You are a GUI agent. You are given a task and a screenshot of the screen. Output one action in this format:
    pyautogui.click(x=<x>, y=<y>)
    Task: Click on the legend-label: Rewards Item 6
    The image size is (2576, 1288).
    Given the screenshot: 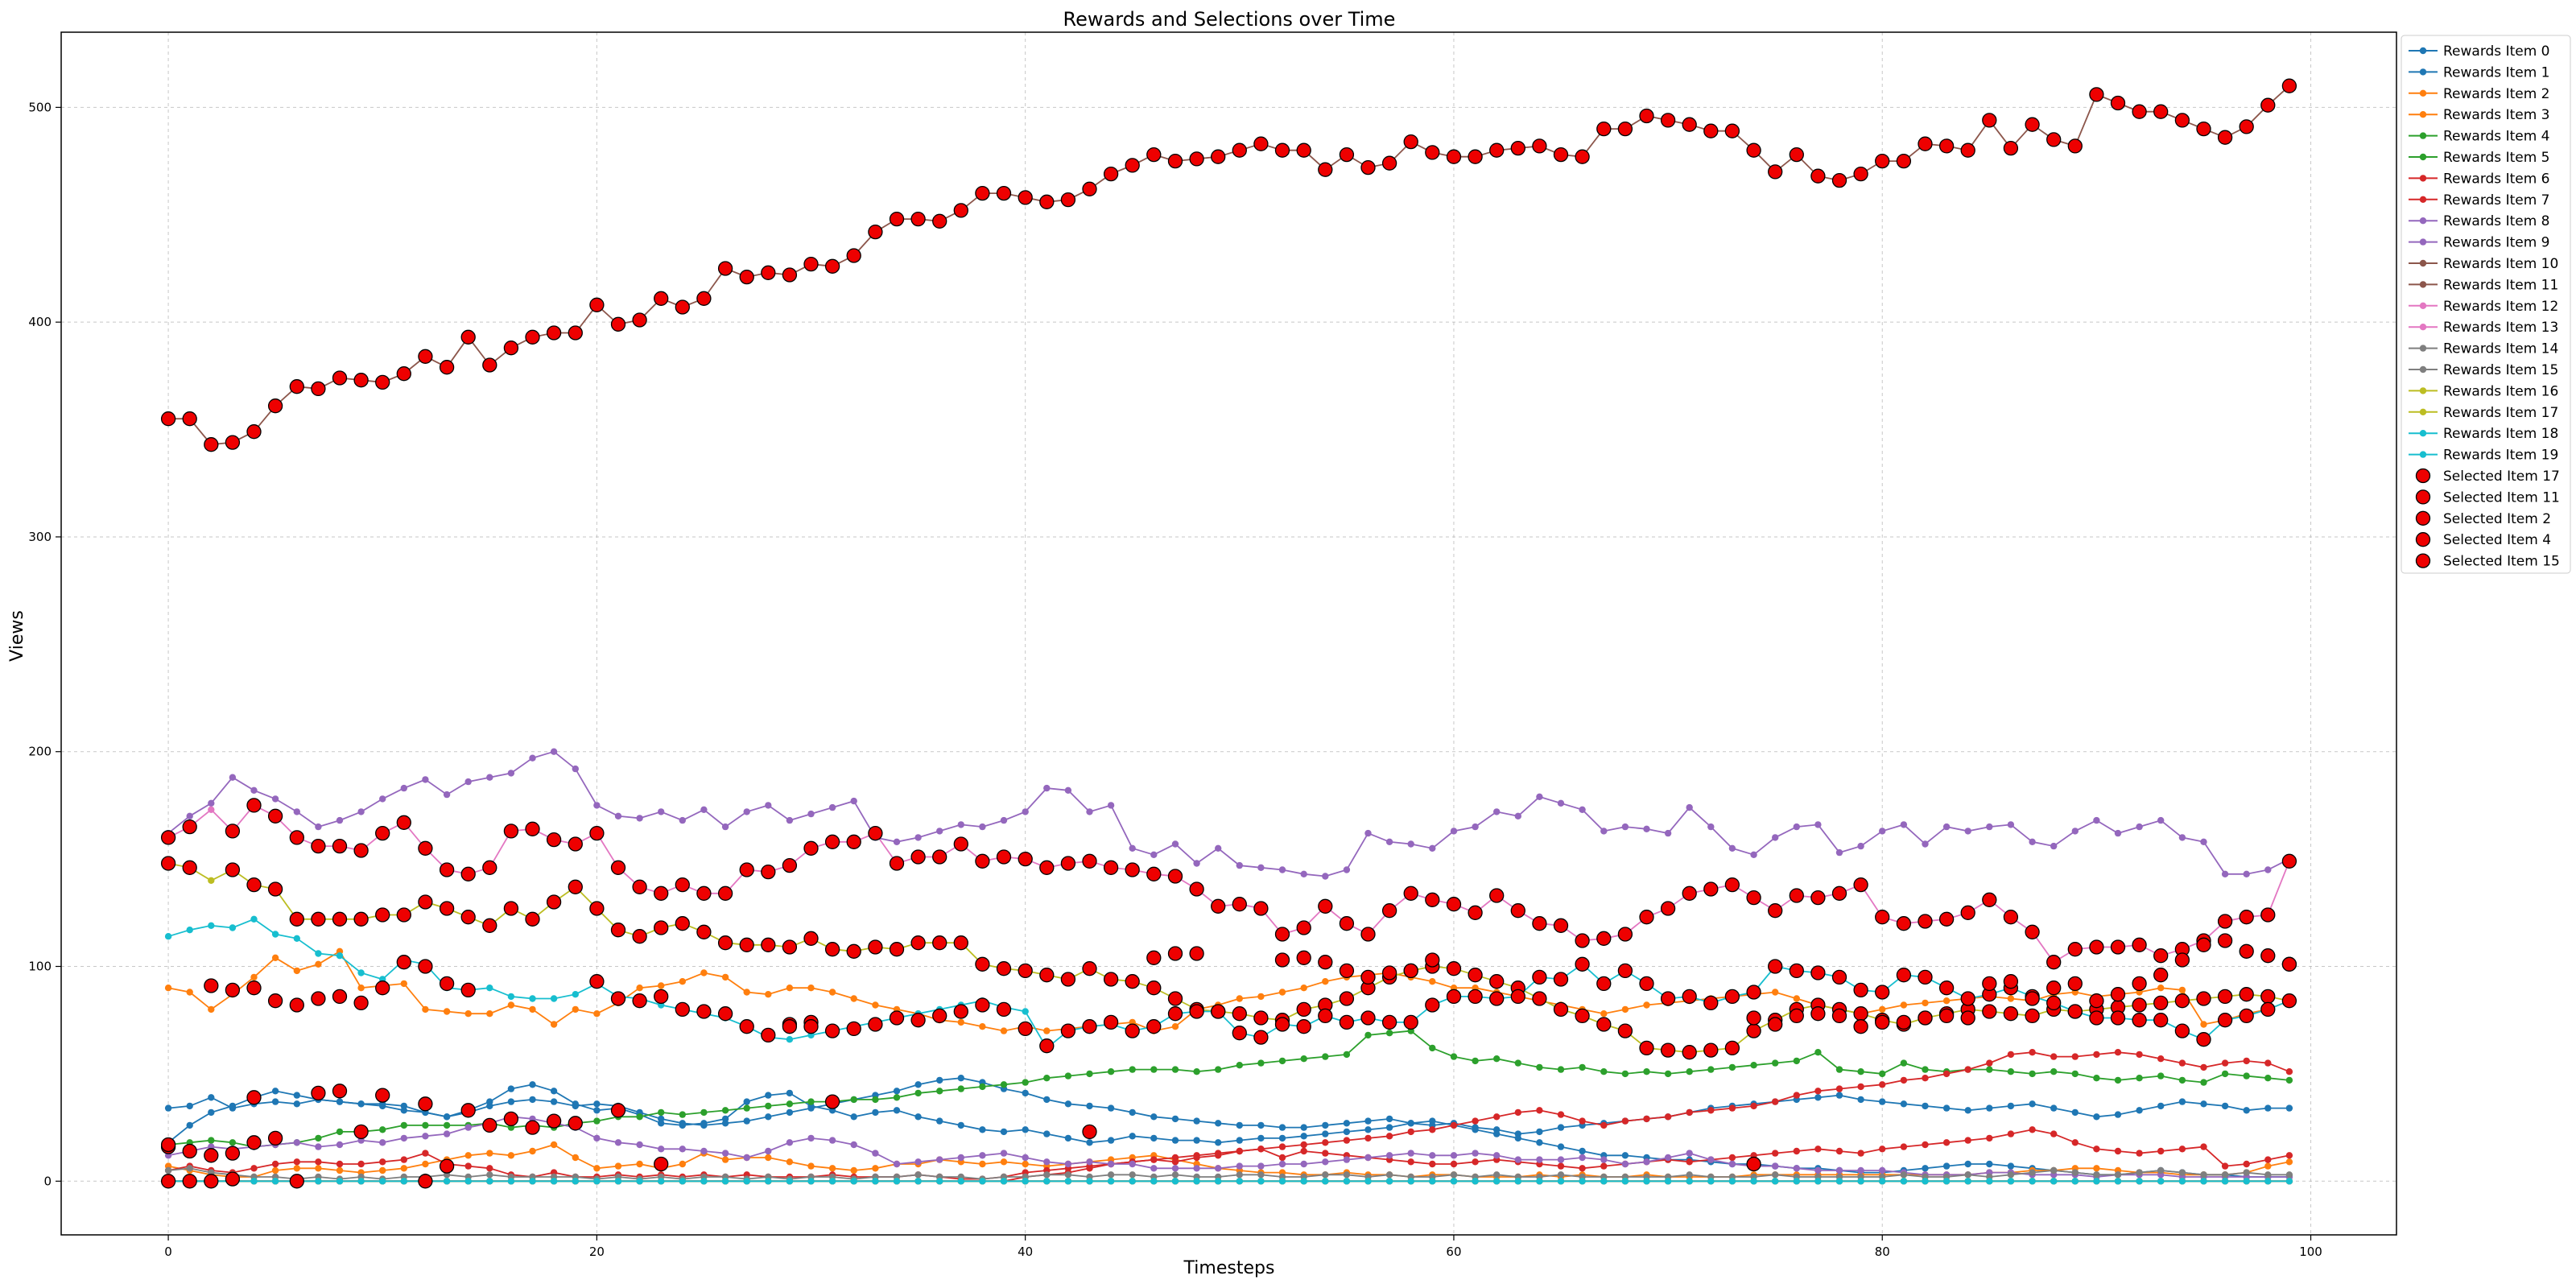 What is the action you would take?
    pyautogui.click(x=2496, y=179)
    